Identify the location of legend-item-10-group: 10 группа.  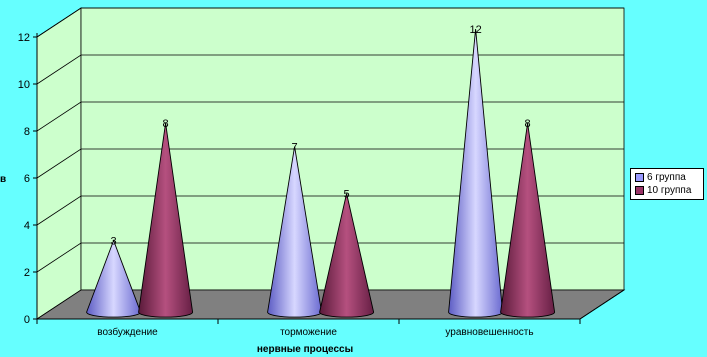
(669, 190).